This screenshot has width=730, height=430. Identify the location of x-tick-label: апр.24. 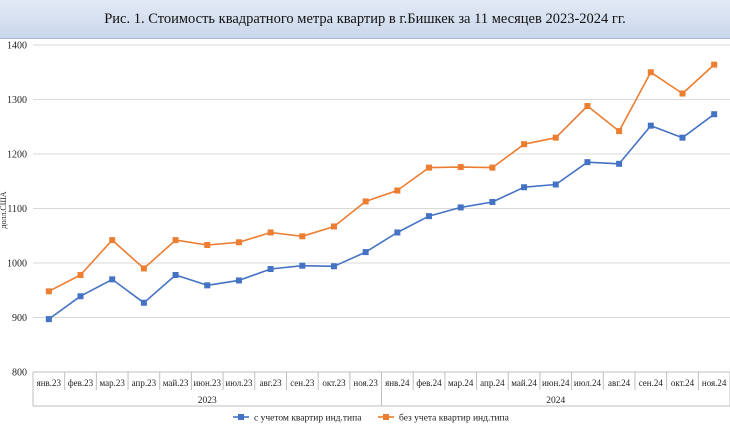
(492, 383).